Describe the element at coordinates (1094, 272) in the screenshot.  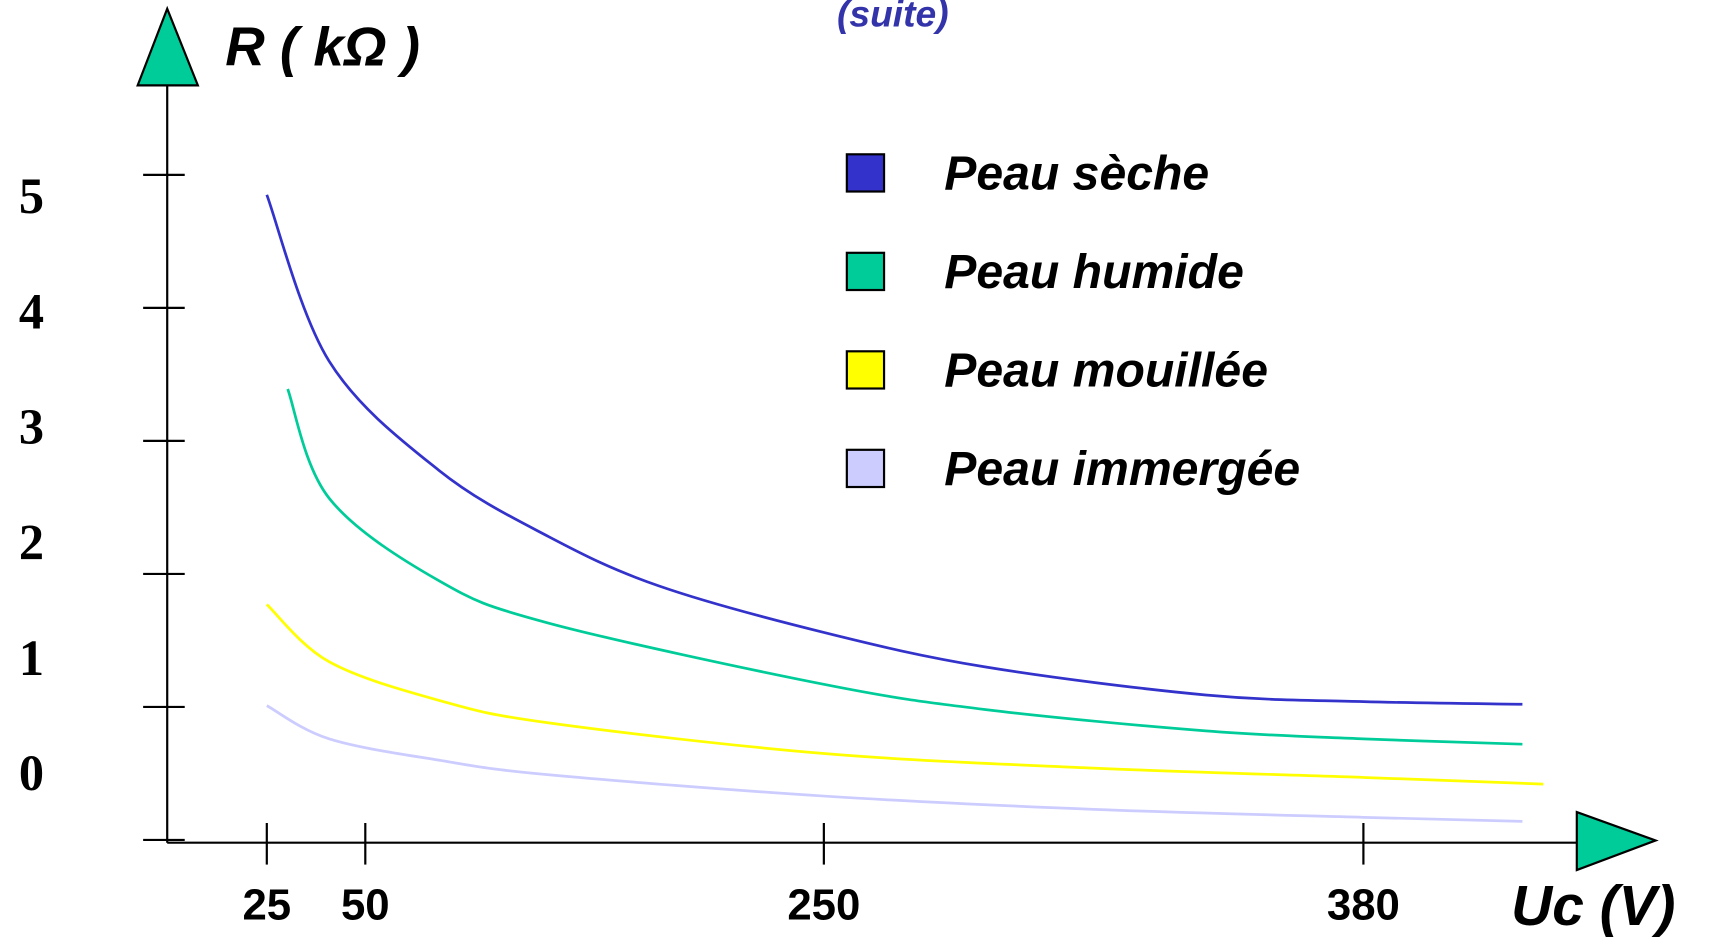
I see `legend-label: Peau humide` at that location.